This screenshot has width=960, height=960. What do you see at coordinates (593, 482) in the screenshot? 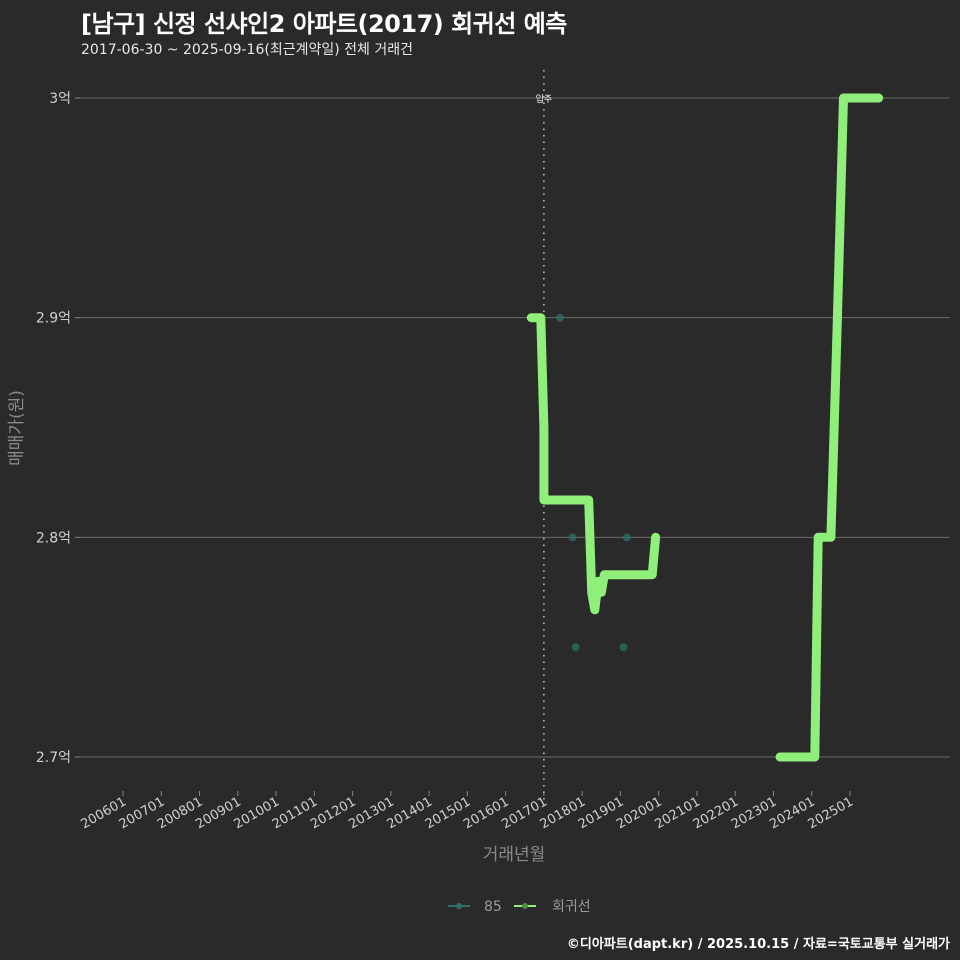
I see `series-85-points` at bounding box center [593, 482].